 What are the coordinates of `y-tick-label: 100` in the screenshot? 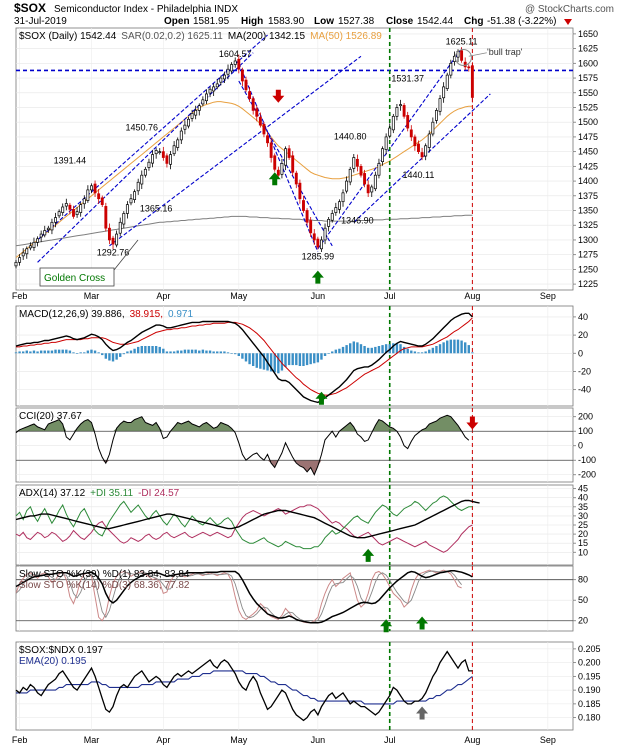 It's located at (585, 431).